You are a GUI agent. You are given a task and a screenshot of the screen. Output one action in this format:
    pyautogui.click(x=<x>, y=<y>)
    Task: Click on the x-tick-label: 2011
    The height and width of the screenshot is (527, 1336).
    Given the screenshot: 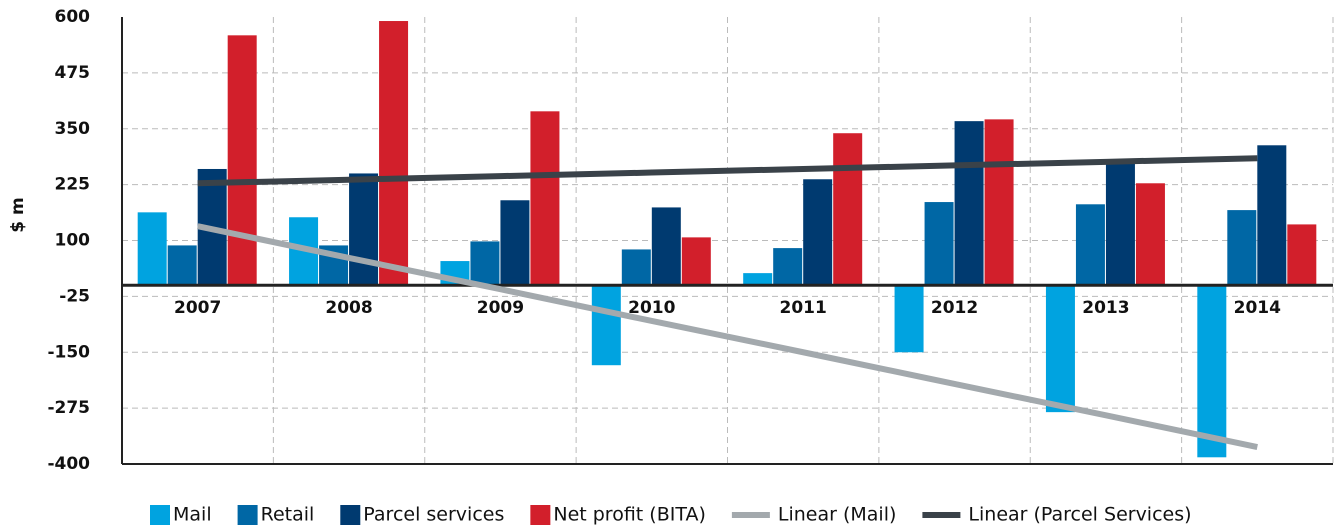 What is the action you would take?
    pyautogui.click(x=803, y=308)
    